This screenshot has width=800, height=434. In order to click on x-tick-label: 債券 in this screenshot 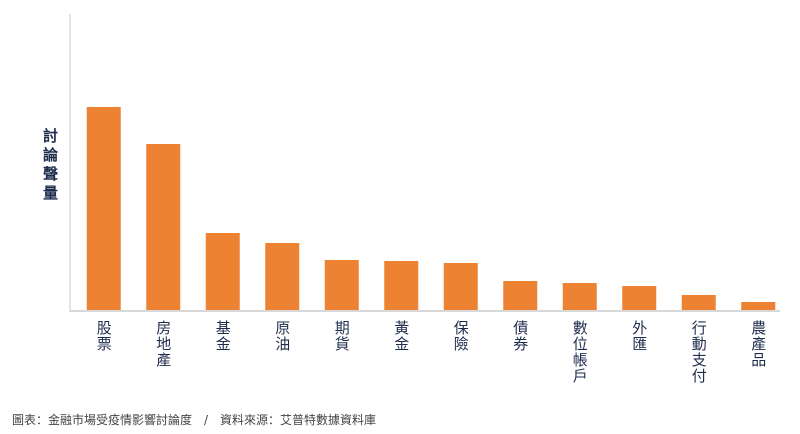, I will do `click(520, 336)`.